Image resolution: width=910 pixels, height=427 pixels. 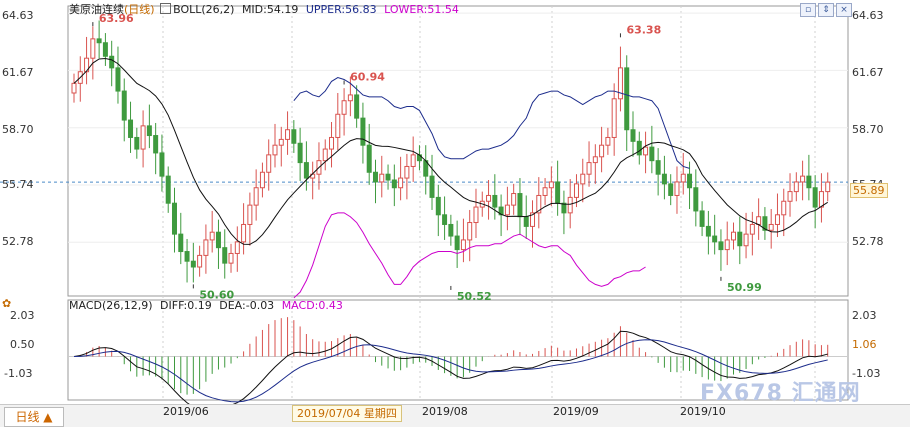 What do you see at coordinates (22, 315) in the screenshot?
I see `macd-tick-left-0: 2.03` at bounding box center [22, 315].